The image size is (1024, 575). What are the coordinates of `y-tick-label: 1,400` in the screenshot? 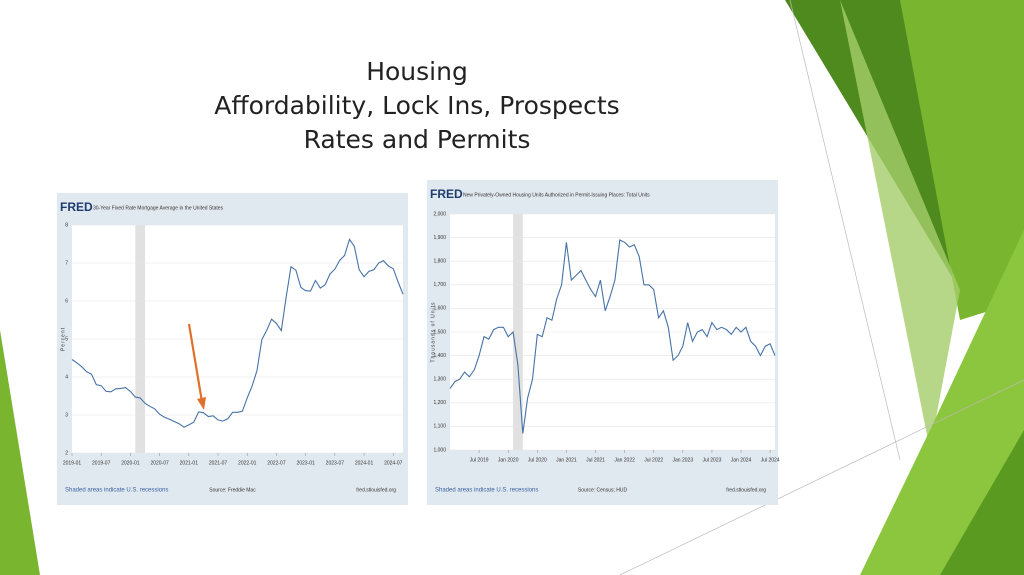 It's located at (439, 356).